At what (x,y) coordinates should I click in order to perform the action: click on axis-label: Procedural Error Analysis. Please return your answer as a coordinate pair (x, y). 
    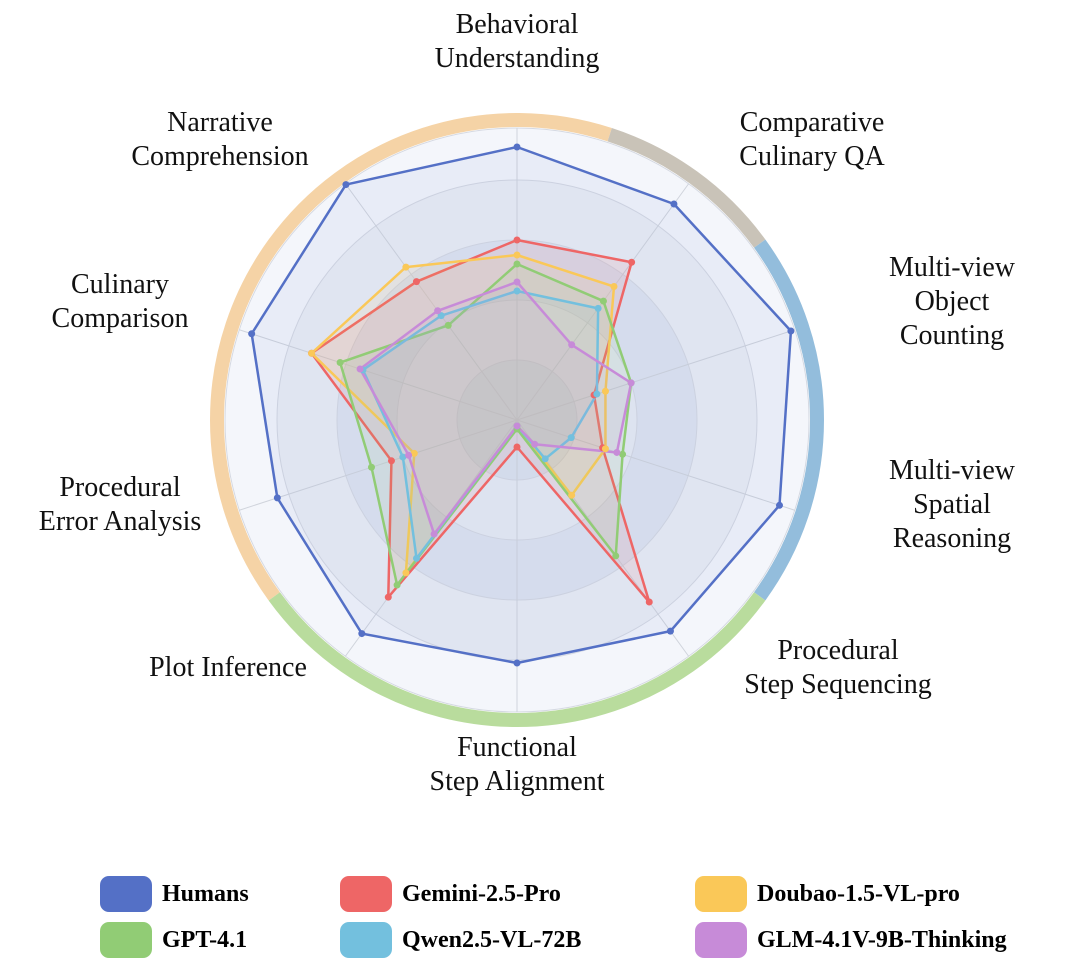
    Looking at the image, I should click on (120, 504).